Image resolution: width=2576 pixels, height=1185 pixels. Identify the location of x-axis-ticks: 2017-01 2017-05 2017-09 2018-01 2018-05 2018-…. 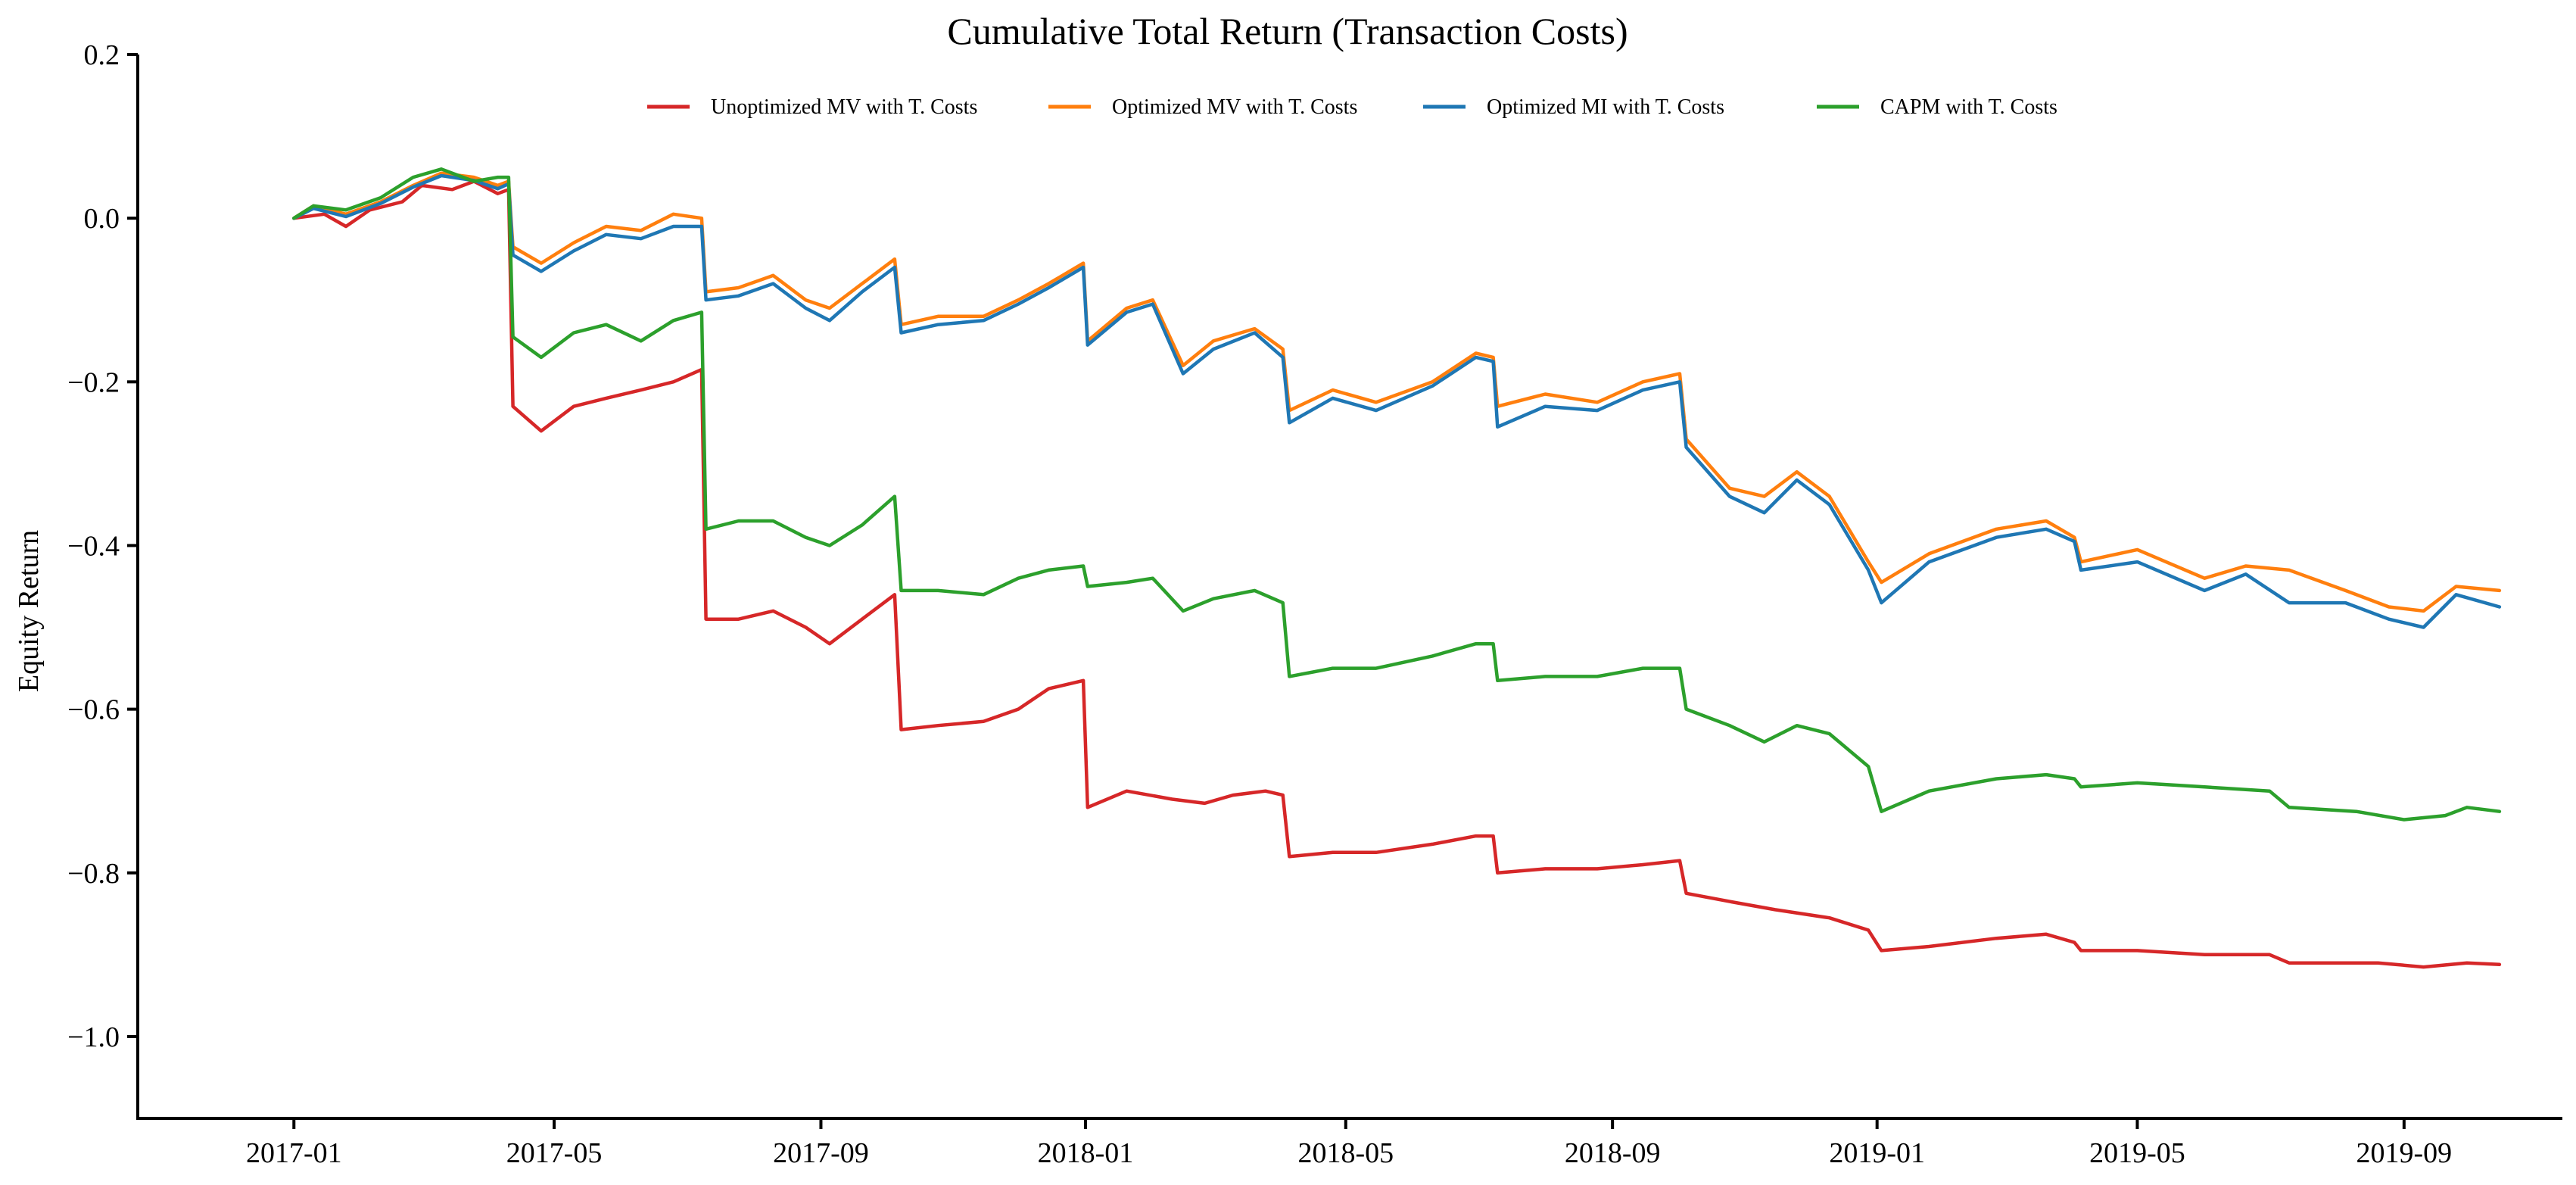
(1349, 1143).